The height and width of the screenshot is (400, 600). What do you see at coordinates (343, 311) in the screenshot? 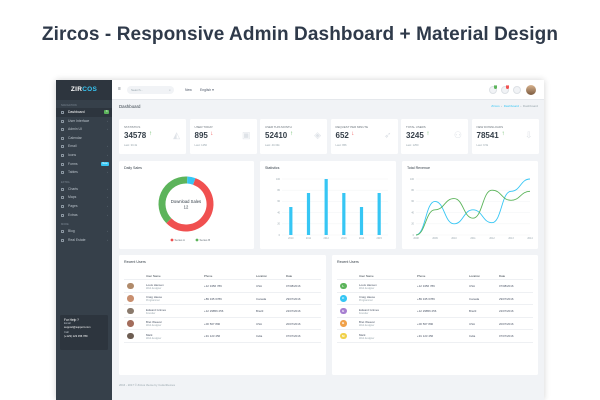
I see `avatar: E` at bounding box center [343, 311].